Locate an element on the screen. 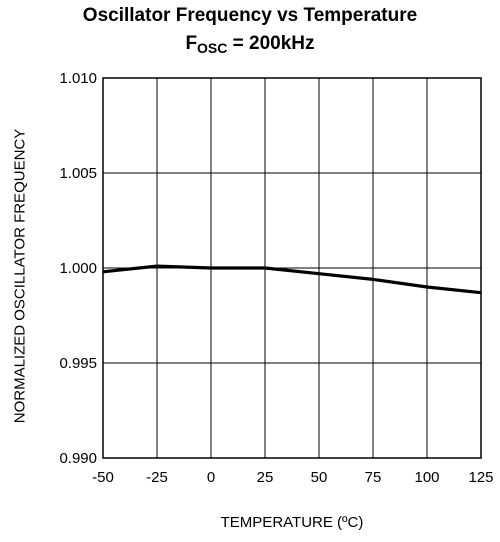 This screenshot has height=542, width=500. y-tick-label: 1.010 is located at coordinates (78, 78).